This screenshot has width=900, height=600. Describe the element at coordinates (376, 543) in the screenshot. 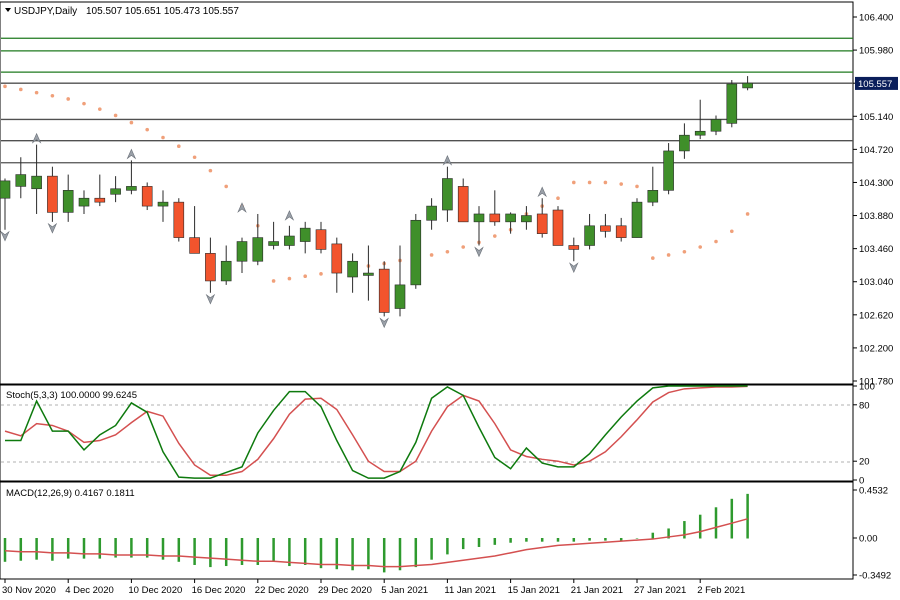

I see `macd-signal-line` at that location.